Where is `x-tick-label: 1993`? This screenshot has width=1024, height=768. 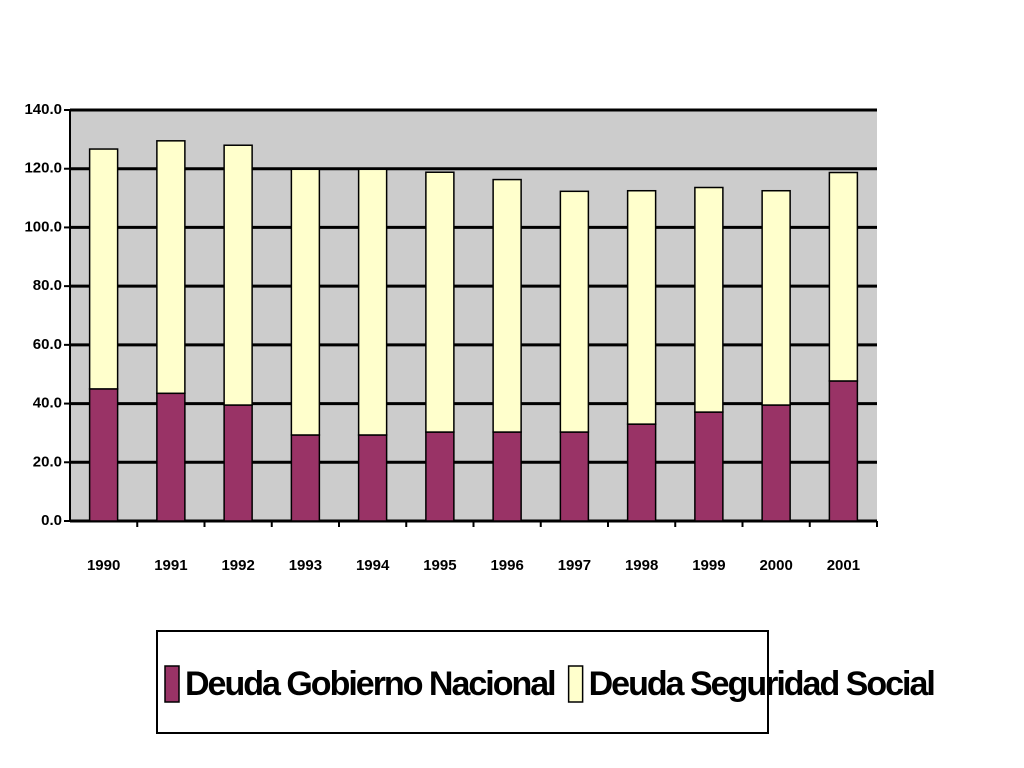
x-tick-label: 1993 is located at coordinates (305, 565).